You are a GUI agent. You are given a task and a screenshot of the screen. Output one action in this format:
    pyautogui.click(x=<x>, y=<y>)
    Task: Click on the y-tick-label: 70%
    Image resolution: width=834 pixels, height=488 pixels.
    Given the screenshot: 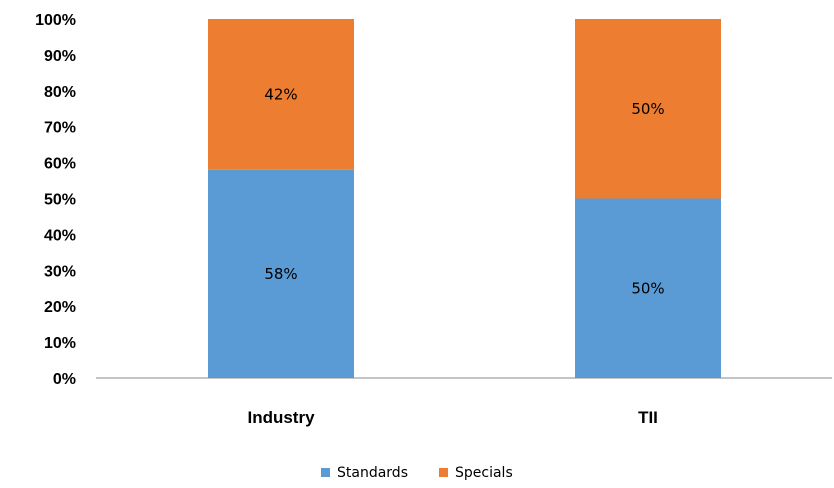 What is the action you would take?
    pyautogui.click(x=60, y=128)
    